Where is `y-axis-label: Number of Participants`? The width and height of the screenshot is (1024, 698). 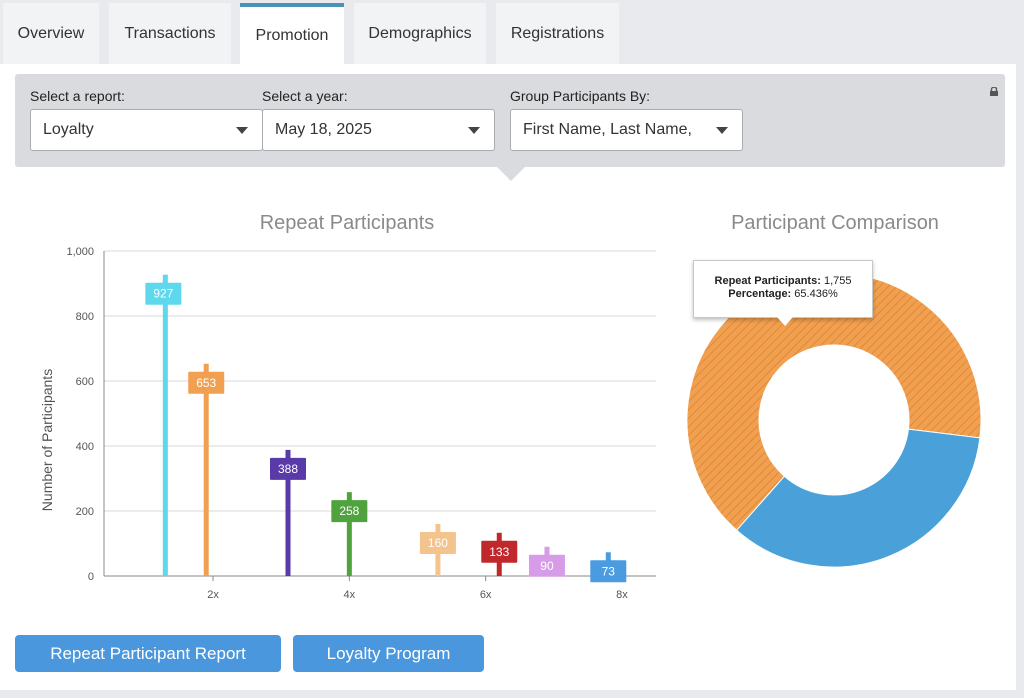
y-axis-label: Number of Participants is located at coordinates (47, 440).